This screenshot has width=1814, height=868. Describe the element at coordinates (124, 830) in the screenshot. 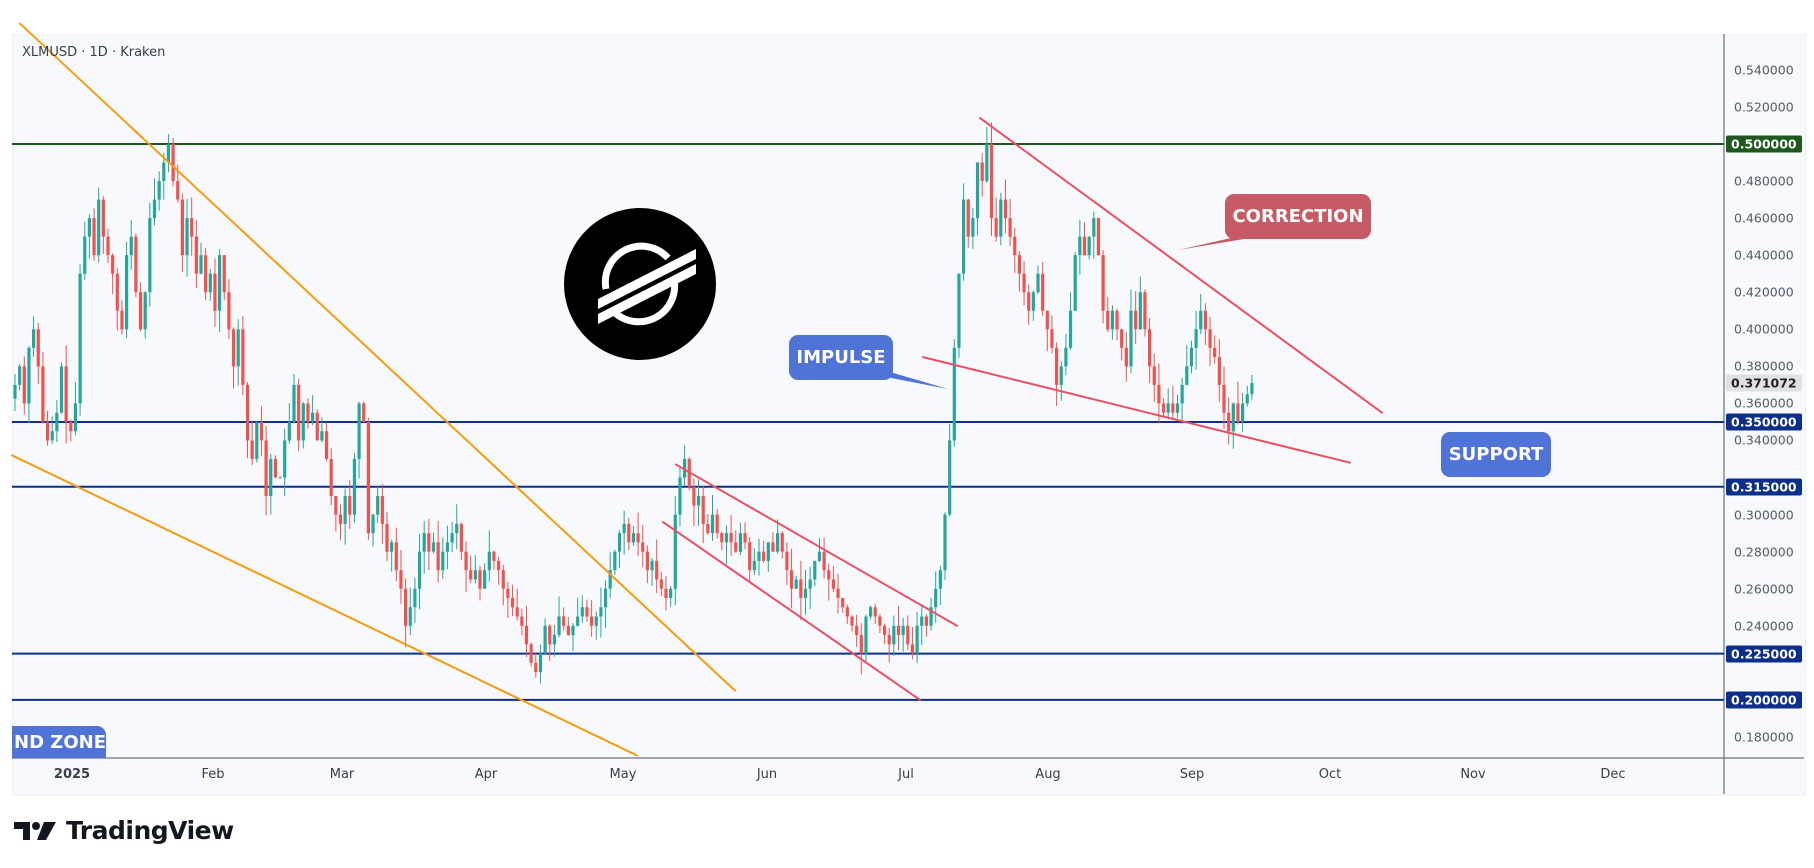

I see `tradingview-logo: TradingView` at that location.